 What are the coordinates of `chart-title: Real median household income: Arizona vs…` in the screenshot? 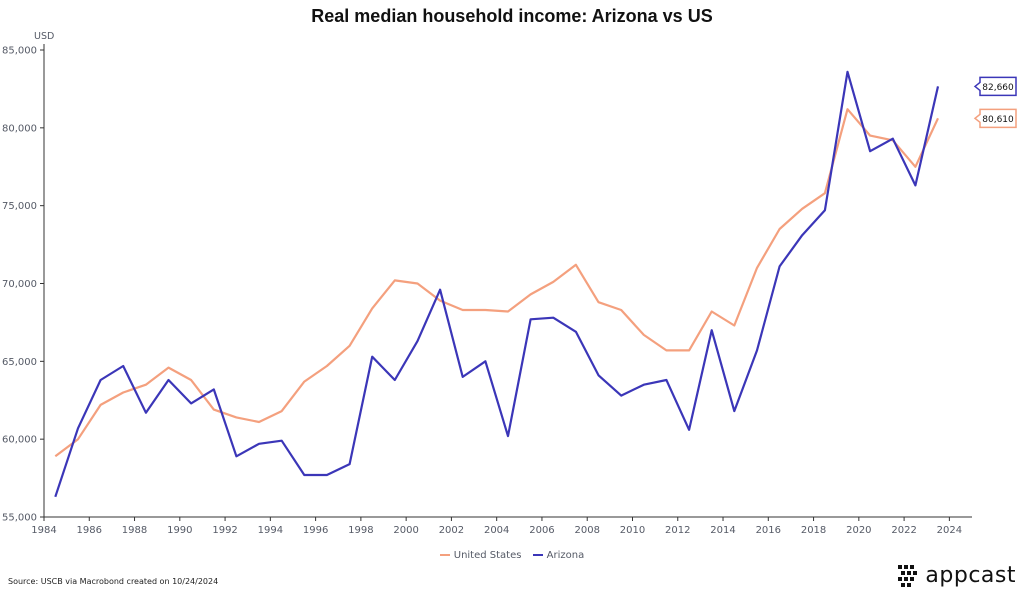 It's located at (512, 16).